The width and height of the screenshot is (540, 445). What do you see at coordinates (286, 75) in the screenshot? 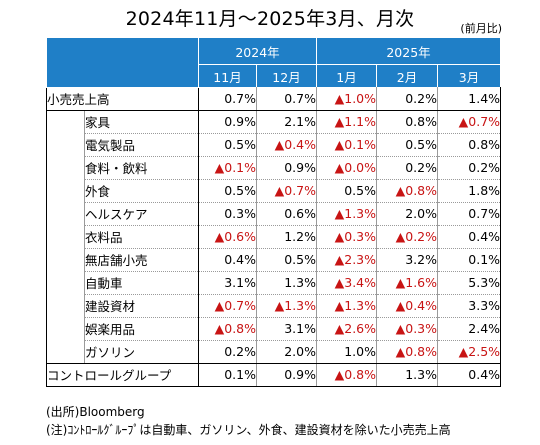
I see `month-header: 12月` at bounding box center [286, 75].